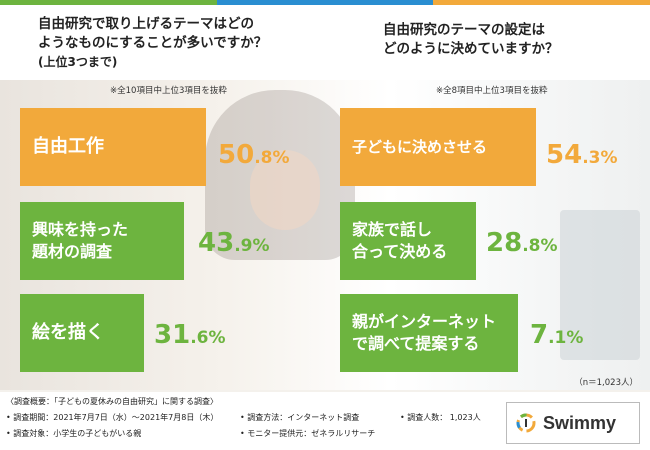 Image resolution: width=650 pixels, height=450 pixels. I want to click on left-category-label-3: 絵を描く, so click(68, 332).